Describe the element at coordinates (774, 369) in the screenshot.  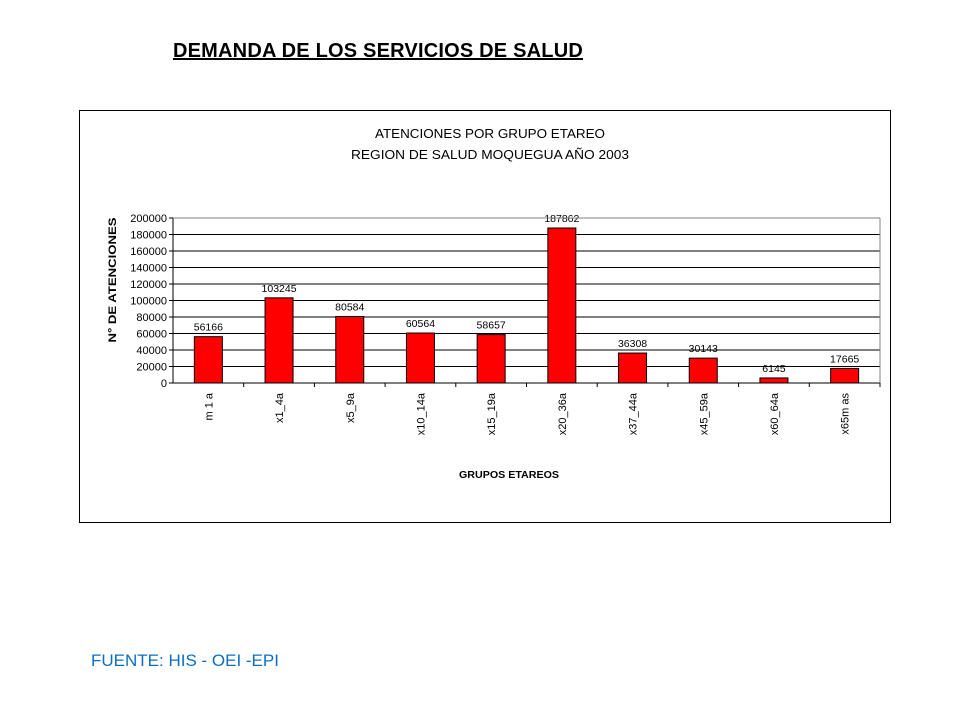
I see `bar-value-label: 6145` at that location.